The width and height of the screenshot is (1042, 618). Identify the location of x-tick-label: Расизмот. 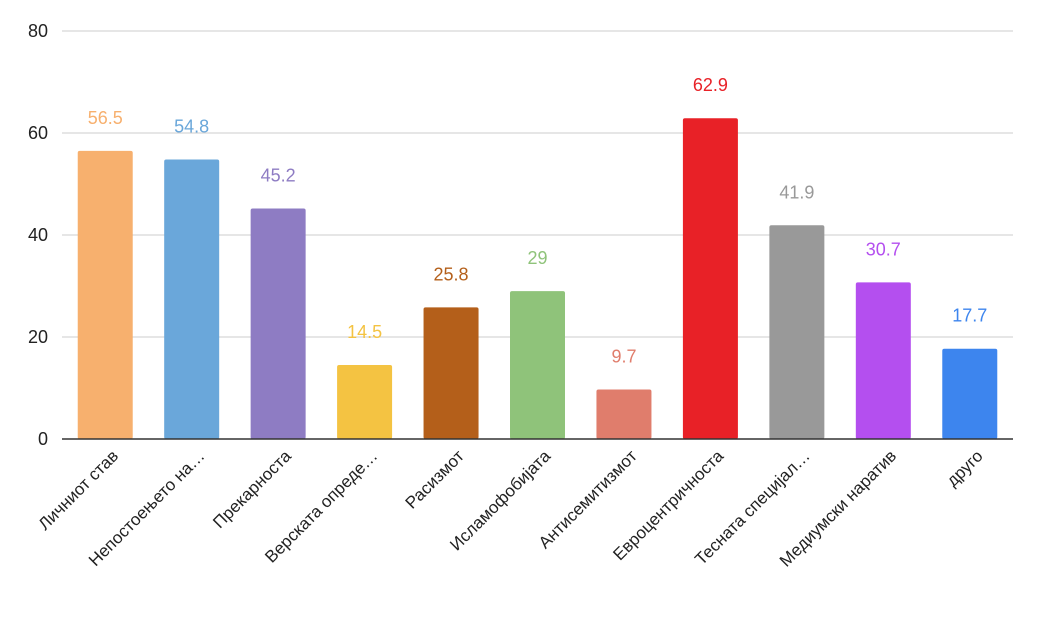
(435, 479).